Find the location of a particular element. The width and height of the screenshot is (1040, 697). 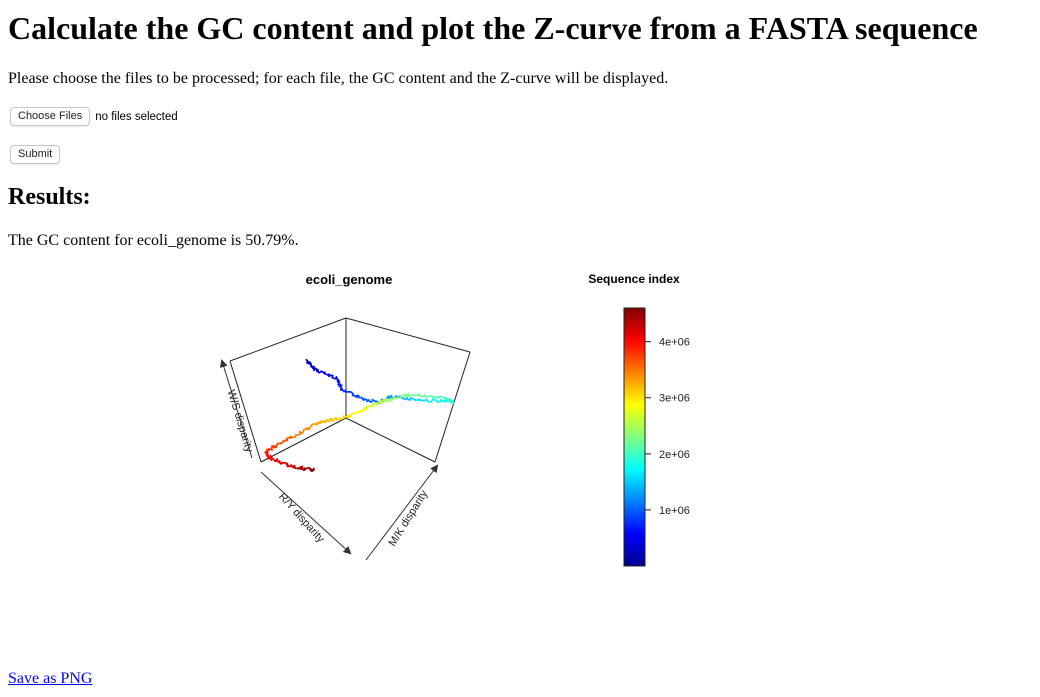

colorbar-tick-label: 3e+06 is located at coordinates (674, 399).